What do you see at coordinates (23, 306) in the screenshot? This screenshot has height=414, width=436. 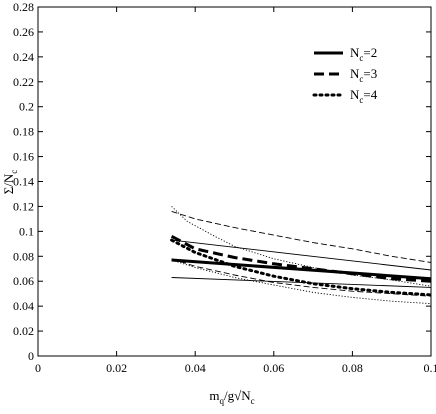 I see `y-tick-label: 0.04` at bounding box center [23, 306].